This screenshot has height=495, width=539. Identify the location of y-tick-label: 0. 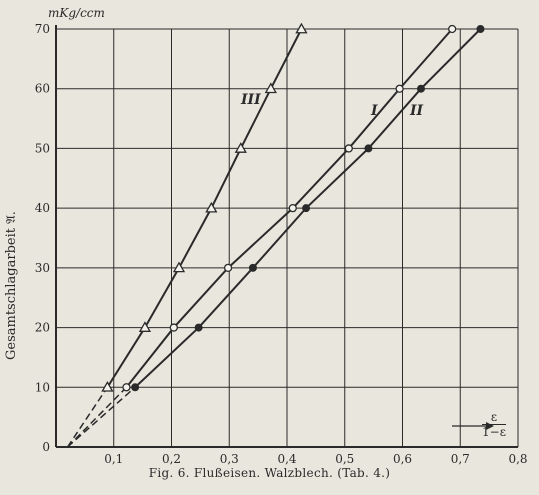
(46, 447).